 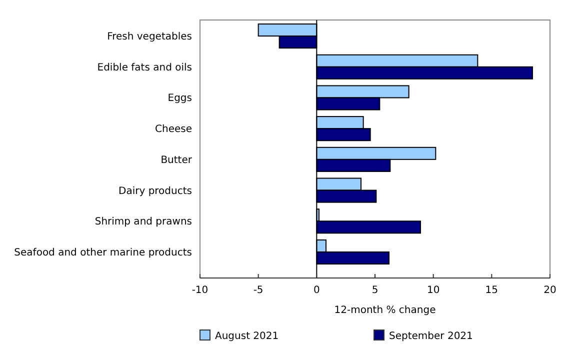 What do you see at coordinates (385, 310) in the screenshot?
I see `x-axis-title: 12-month % change` at bounding box center [385, 310].